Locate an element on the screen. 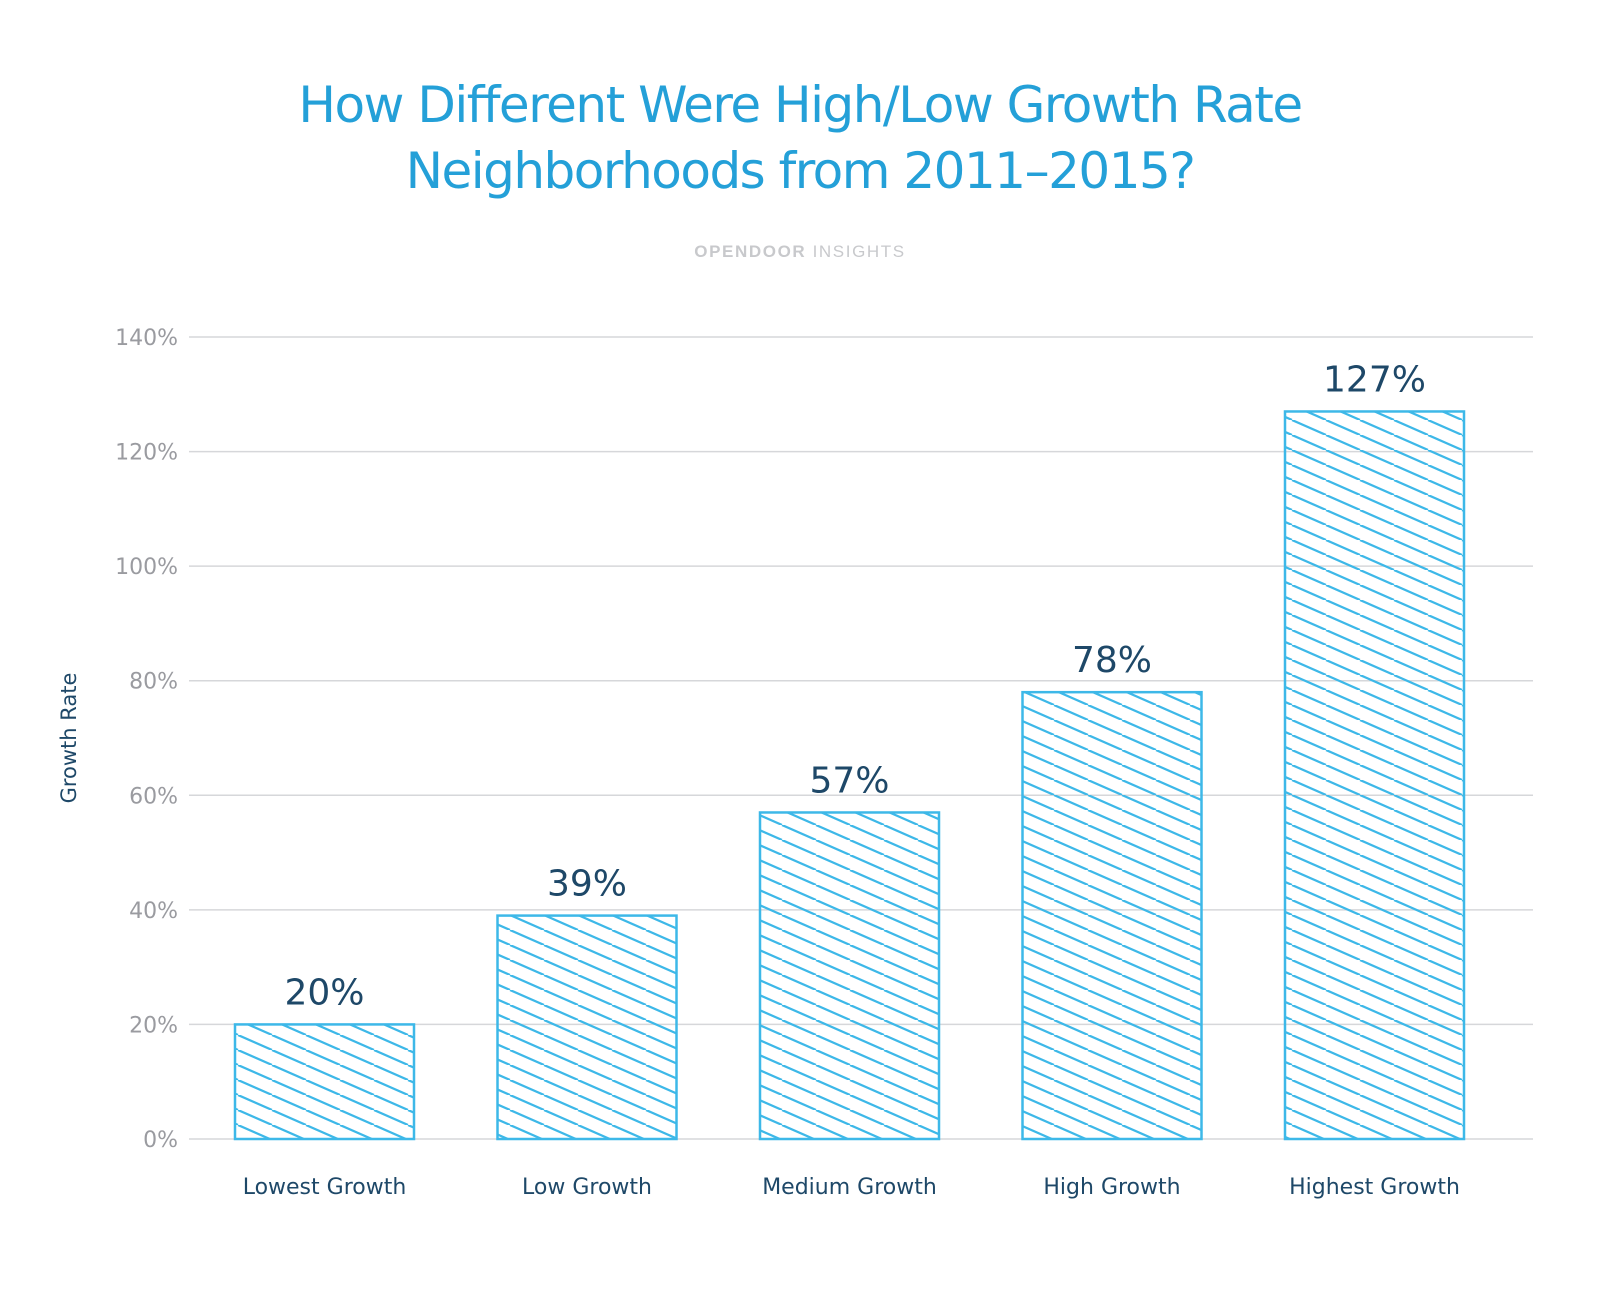  y-tick-label: 100% is located at coordinates (146, 567).